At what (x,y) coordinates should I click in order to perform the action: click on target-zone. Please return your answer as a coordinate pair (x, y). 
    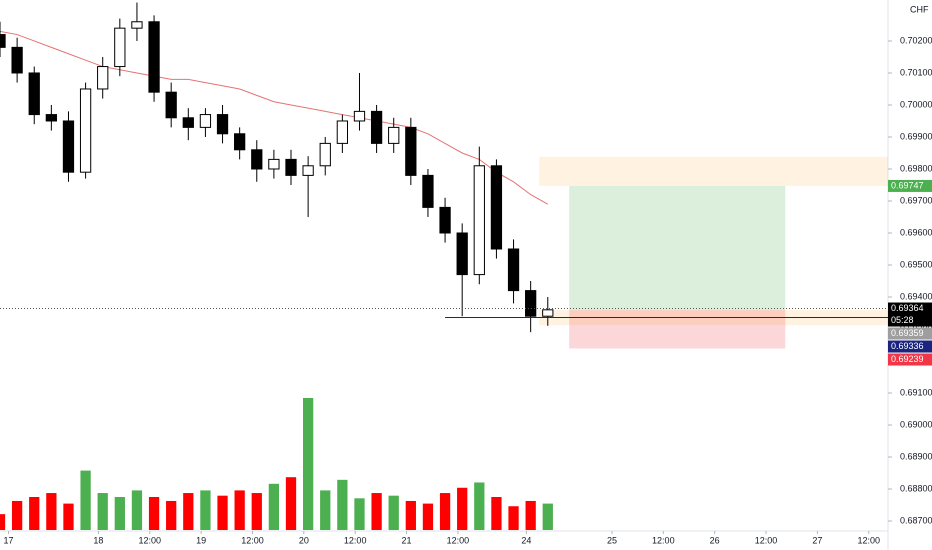
    Looking at the image, I should click on (677, 248).